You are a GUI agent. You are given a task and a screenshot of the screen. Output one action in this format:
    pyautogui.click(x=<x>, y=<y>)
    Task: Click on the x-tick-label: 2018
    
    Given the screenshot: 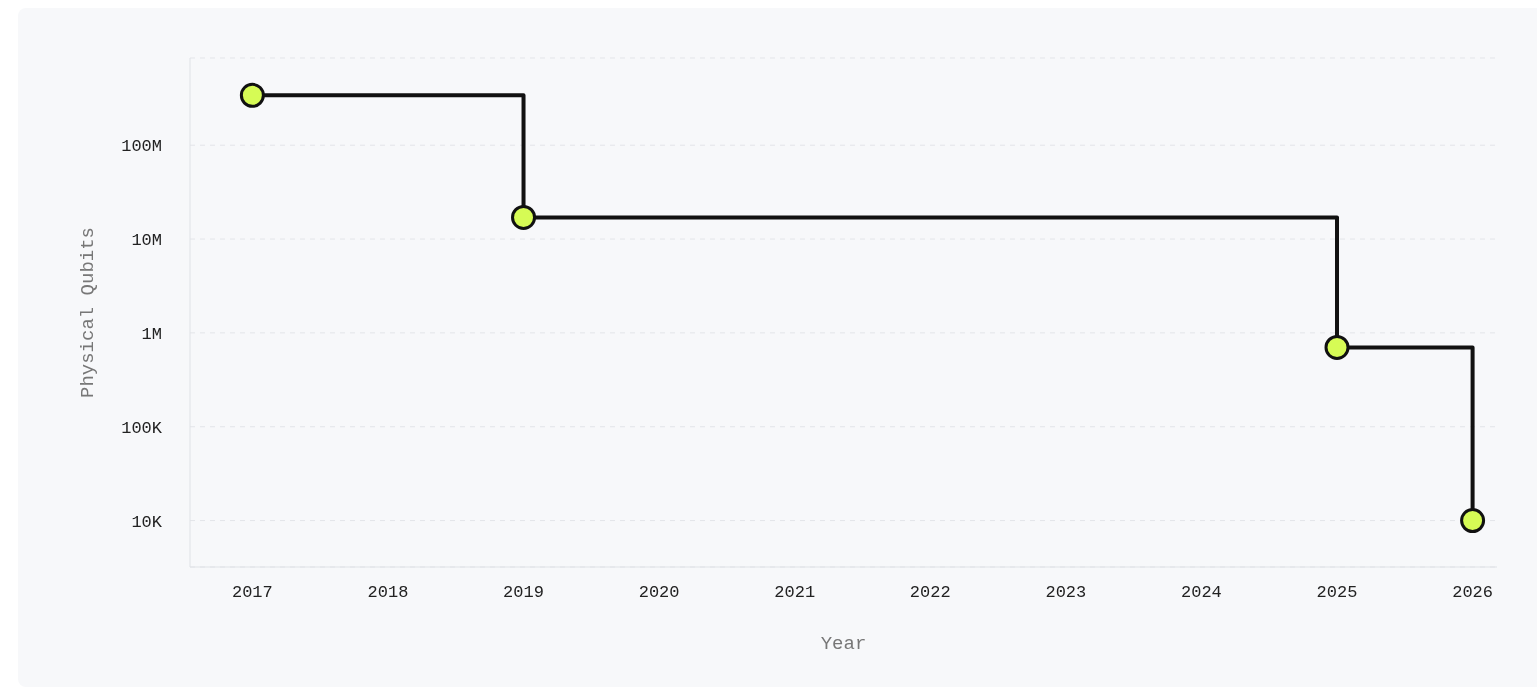 What is the action you would take?
    pyautogui.click(x=388, y=593)
    